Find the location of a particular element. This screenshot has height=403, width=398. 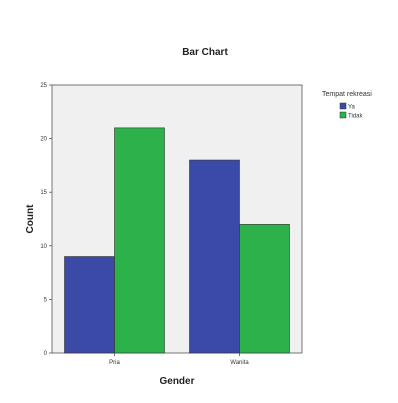

legend-title: Tempat rekreasi is located at coordinates (347, 94).